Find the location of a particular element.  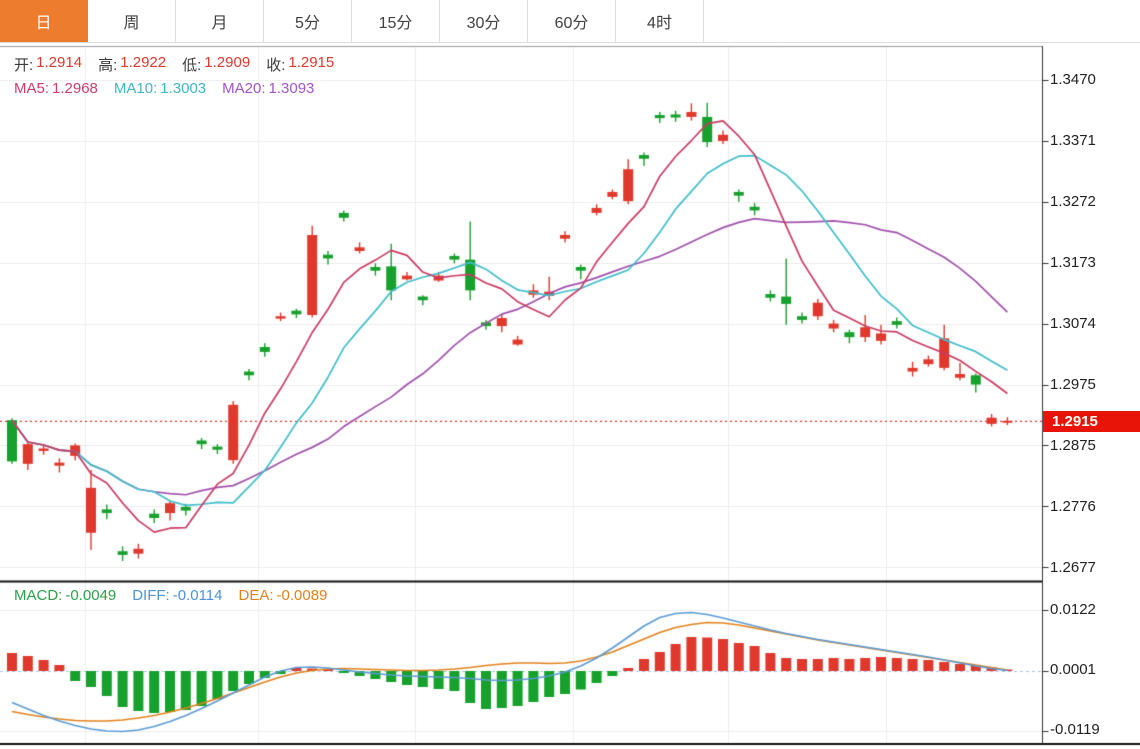

price-tick: 1.3371 is located at coordinates (1073, 140).